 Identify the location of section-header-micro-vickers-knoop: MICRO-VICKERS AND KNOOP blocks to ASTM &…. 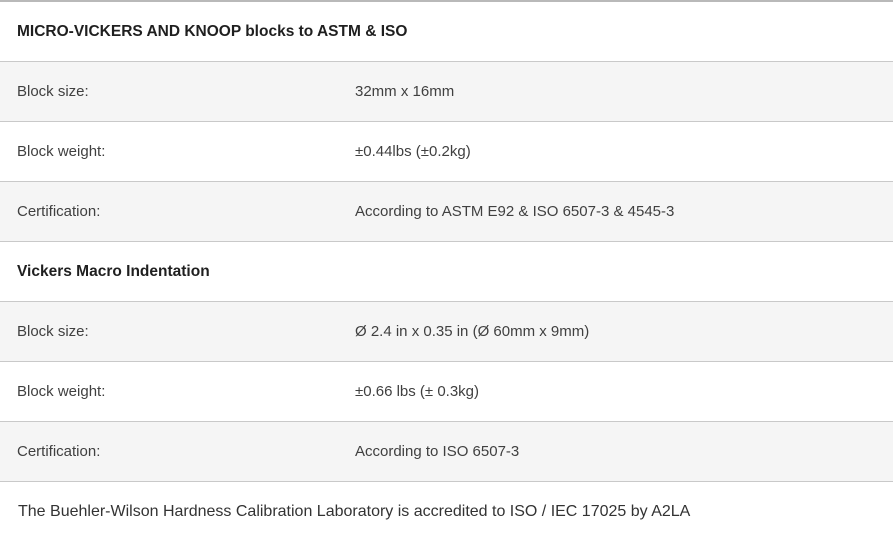
(446, 32).